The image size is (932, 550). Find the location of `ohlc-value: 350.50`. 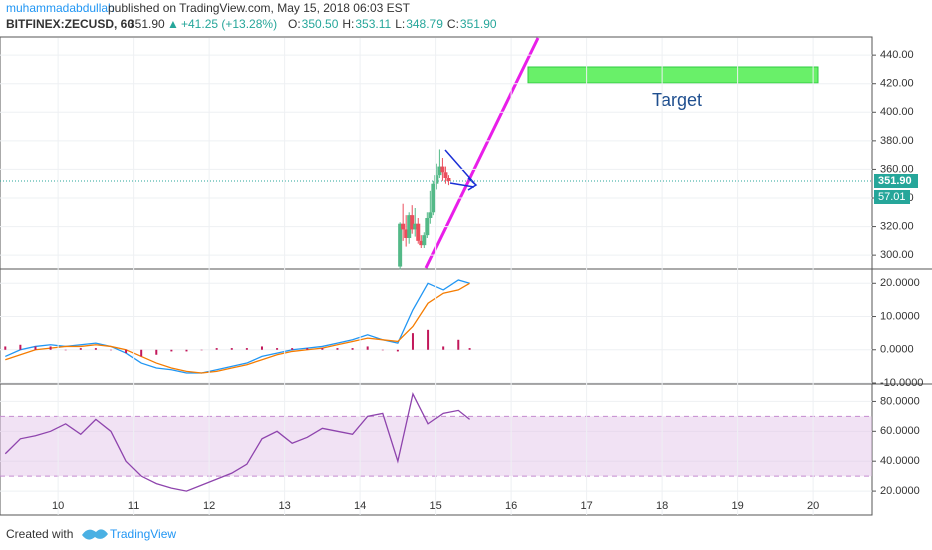

ohlc-value: 350.50 is located at coordinates (320, 24).